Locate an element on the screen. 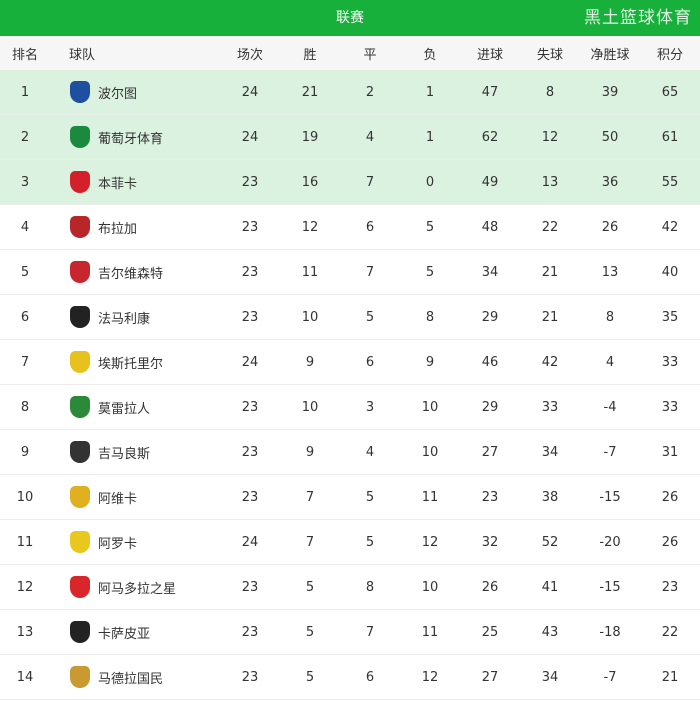  team-name: 吉尔维森特 is located at coordinates (131, 274).